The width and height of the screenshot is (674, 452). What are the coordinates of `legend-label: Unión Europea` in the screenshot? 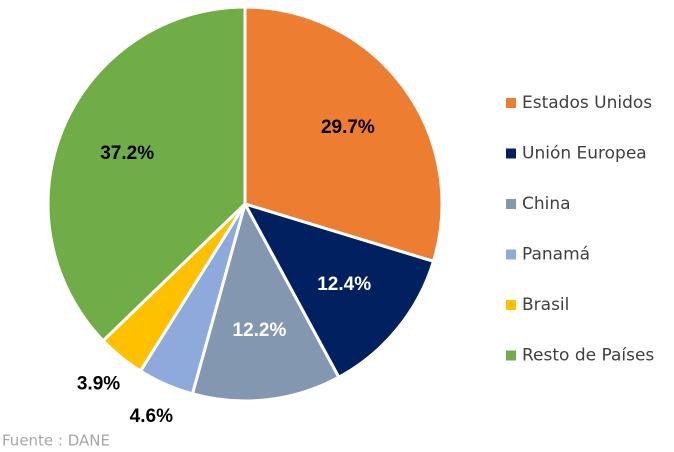 It's located at (584, 154).